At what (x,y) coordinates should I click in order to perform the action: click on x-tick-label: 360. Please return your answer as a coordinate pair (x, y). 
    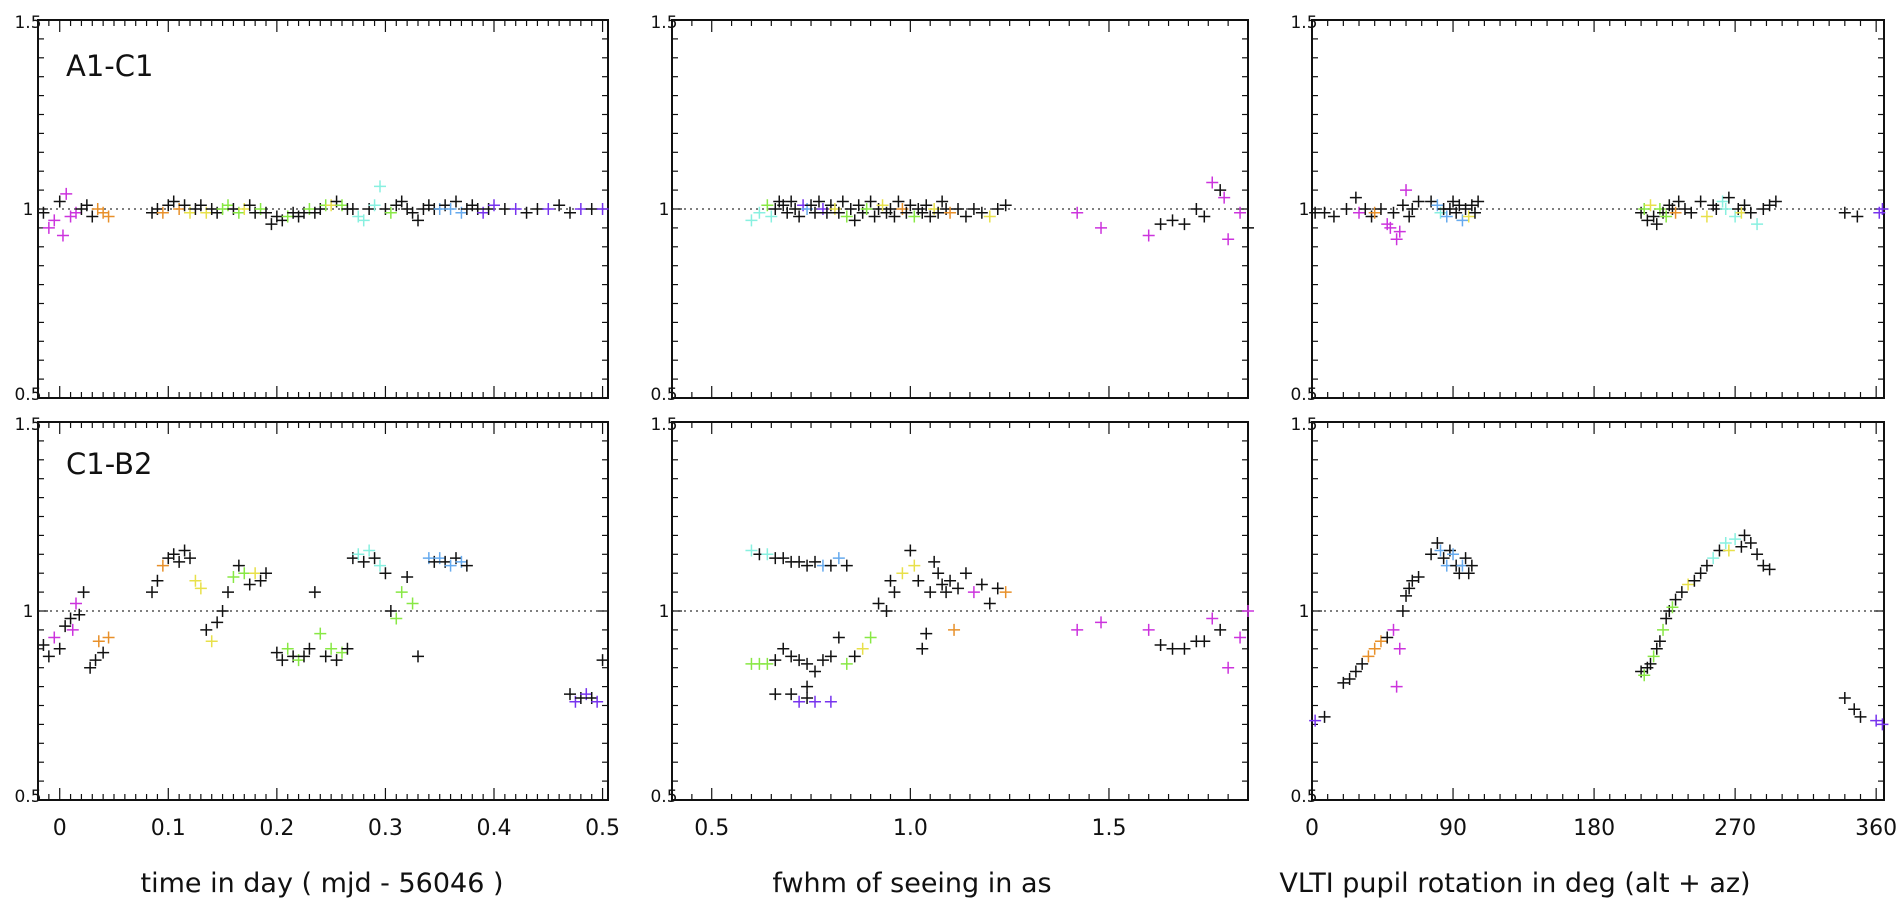
    Looking at the image, I should click on (1876, 828).